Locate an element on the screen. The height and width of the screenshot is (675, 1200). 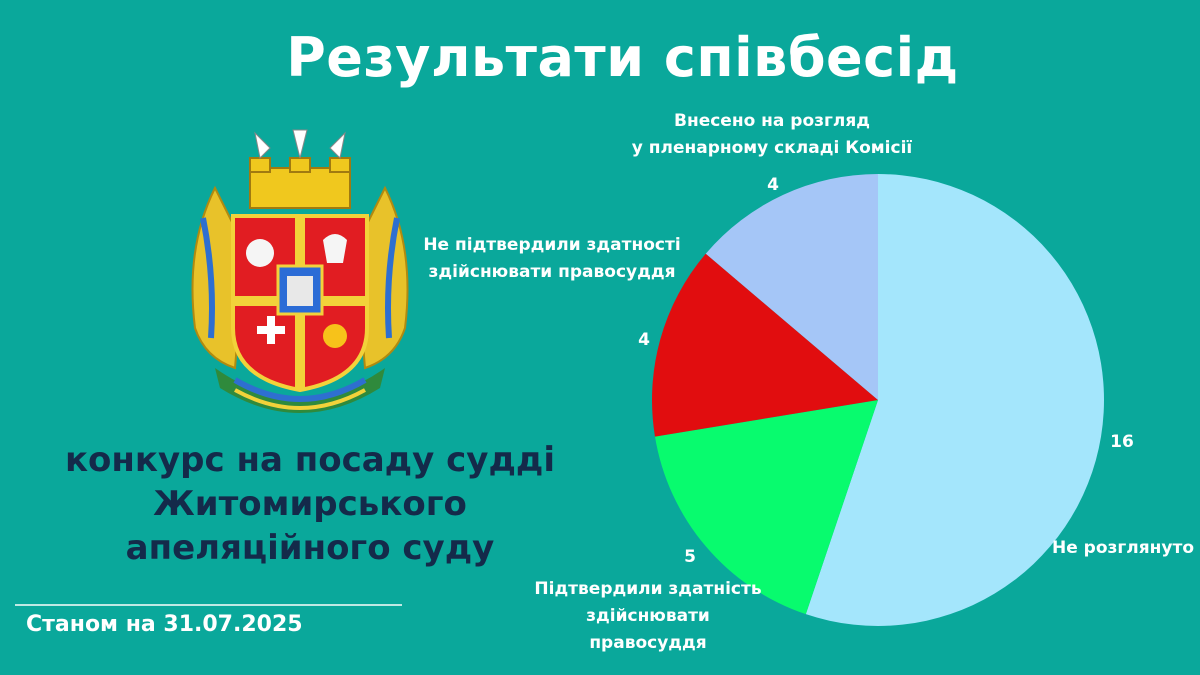
divider is located at coordinates (208, 605).